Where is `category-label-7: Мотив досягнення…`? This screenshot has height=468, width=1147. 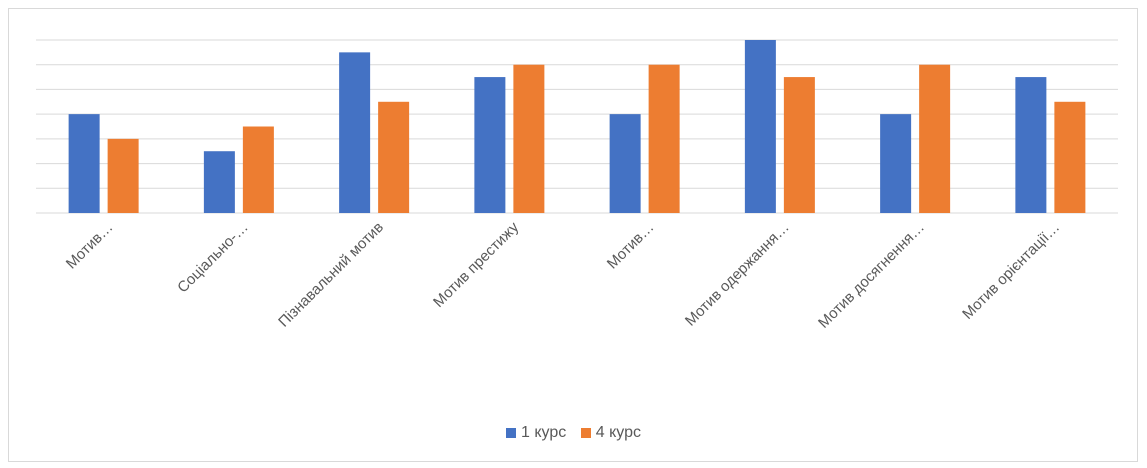 category-label-7: Мотив досягнення… is located at coordinates (871, 275).